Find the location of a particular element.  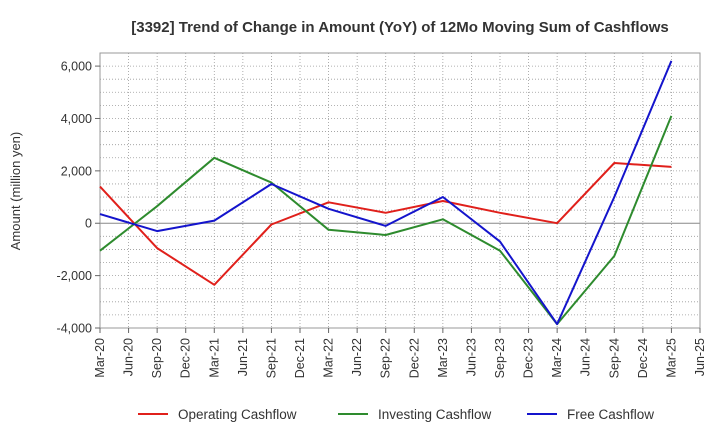

x-tick-label: Dec-20 is located at coordinates (186, 358).